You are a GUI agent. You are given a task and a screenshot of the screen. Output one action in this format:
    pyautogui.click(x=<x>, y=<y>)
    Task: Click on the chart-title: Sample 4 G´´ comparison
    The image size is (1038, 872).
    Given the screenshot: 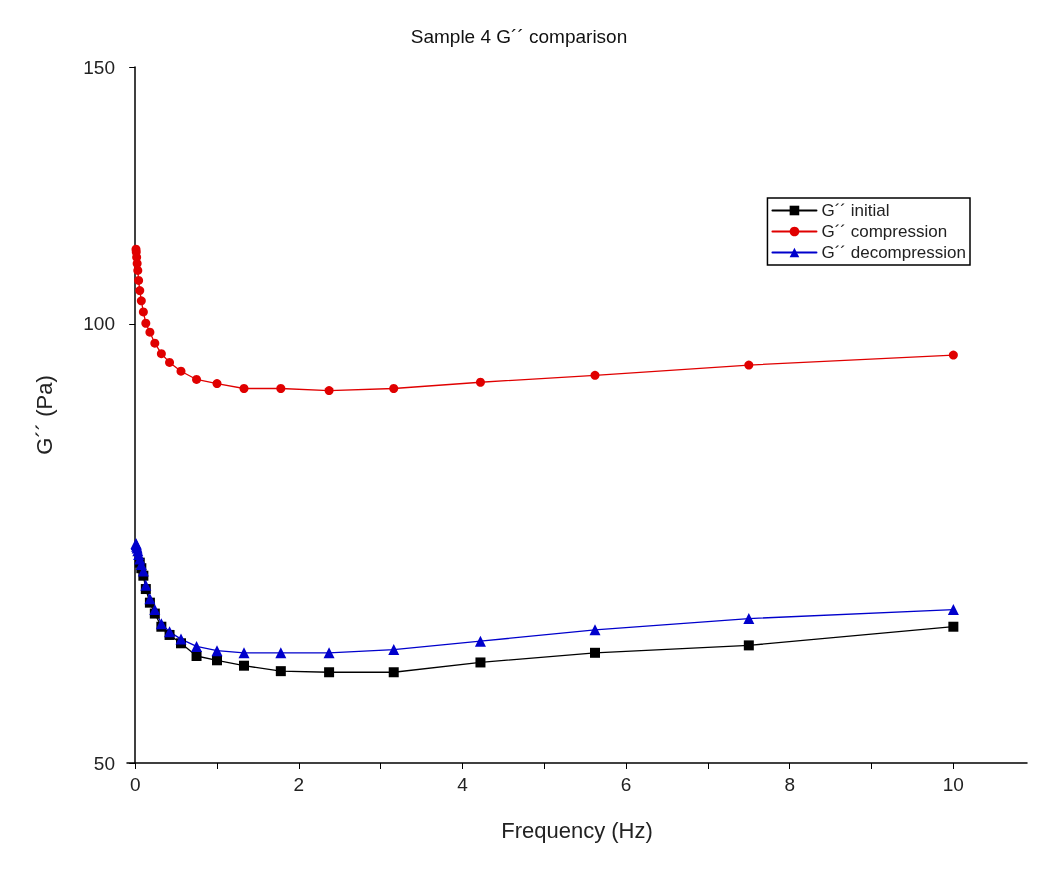 What is the action you would take?
    pyautogui.click(x=519, y=36)
    